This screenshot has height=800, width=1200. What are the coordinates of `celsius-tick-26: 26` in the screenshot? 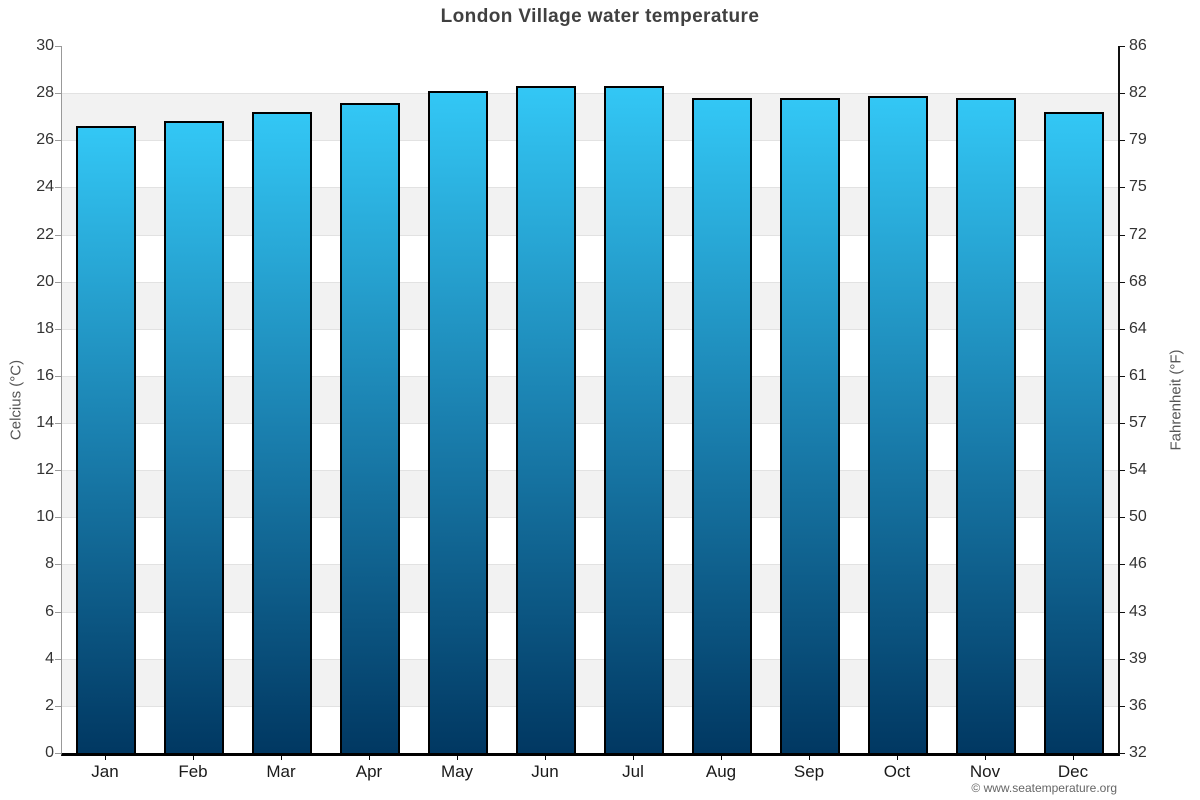 It's located at (45, 140).